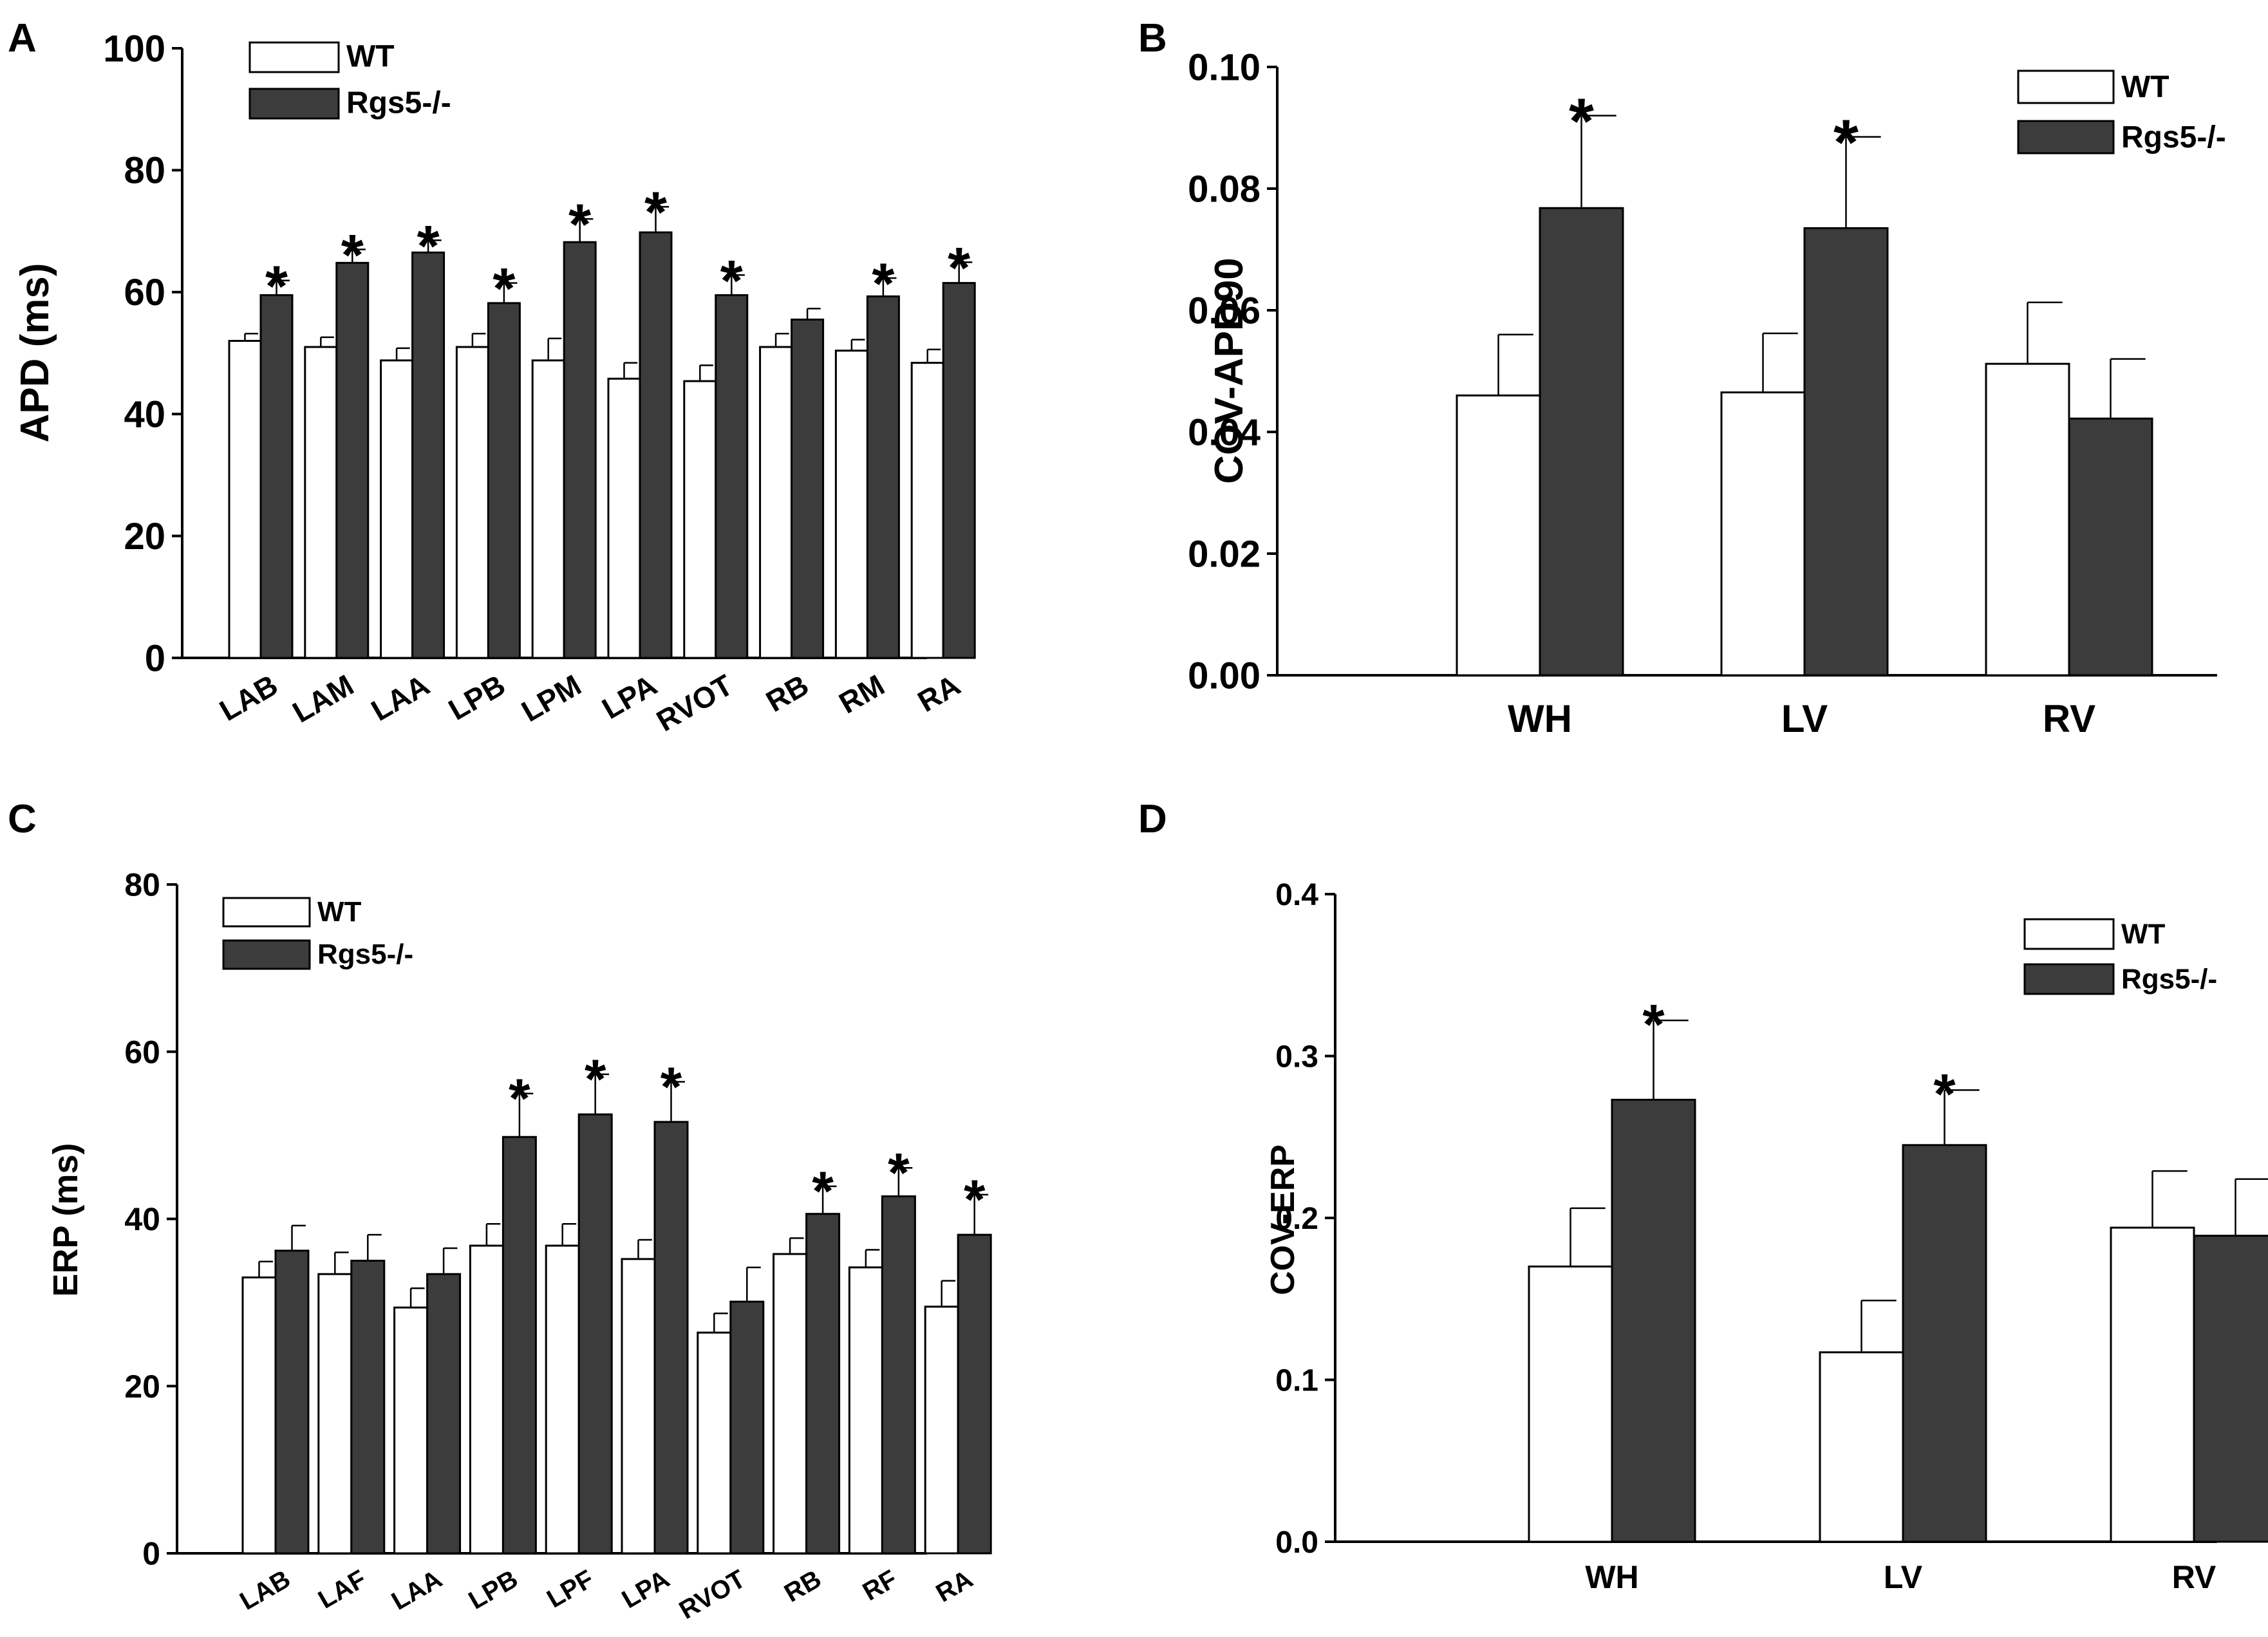 The image size is (2268, 1637). I want to click on category-group: * LPB, so click(500, 1342).